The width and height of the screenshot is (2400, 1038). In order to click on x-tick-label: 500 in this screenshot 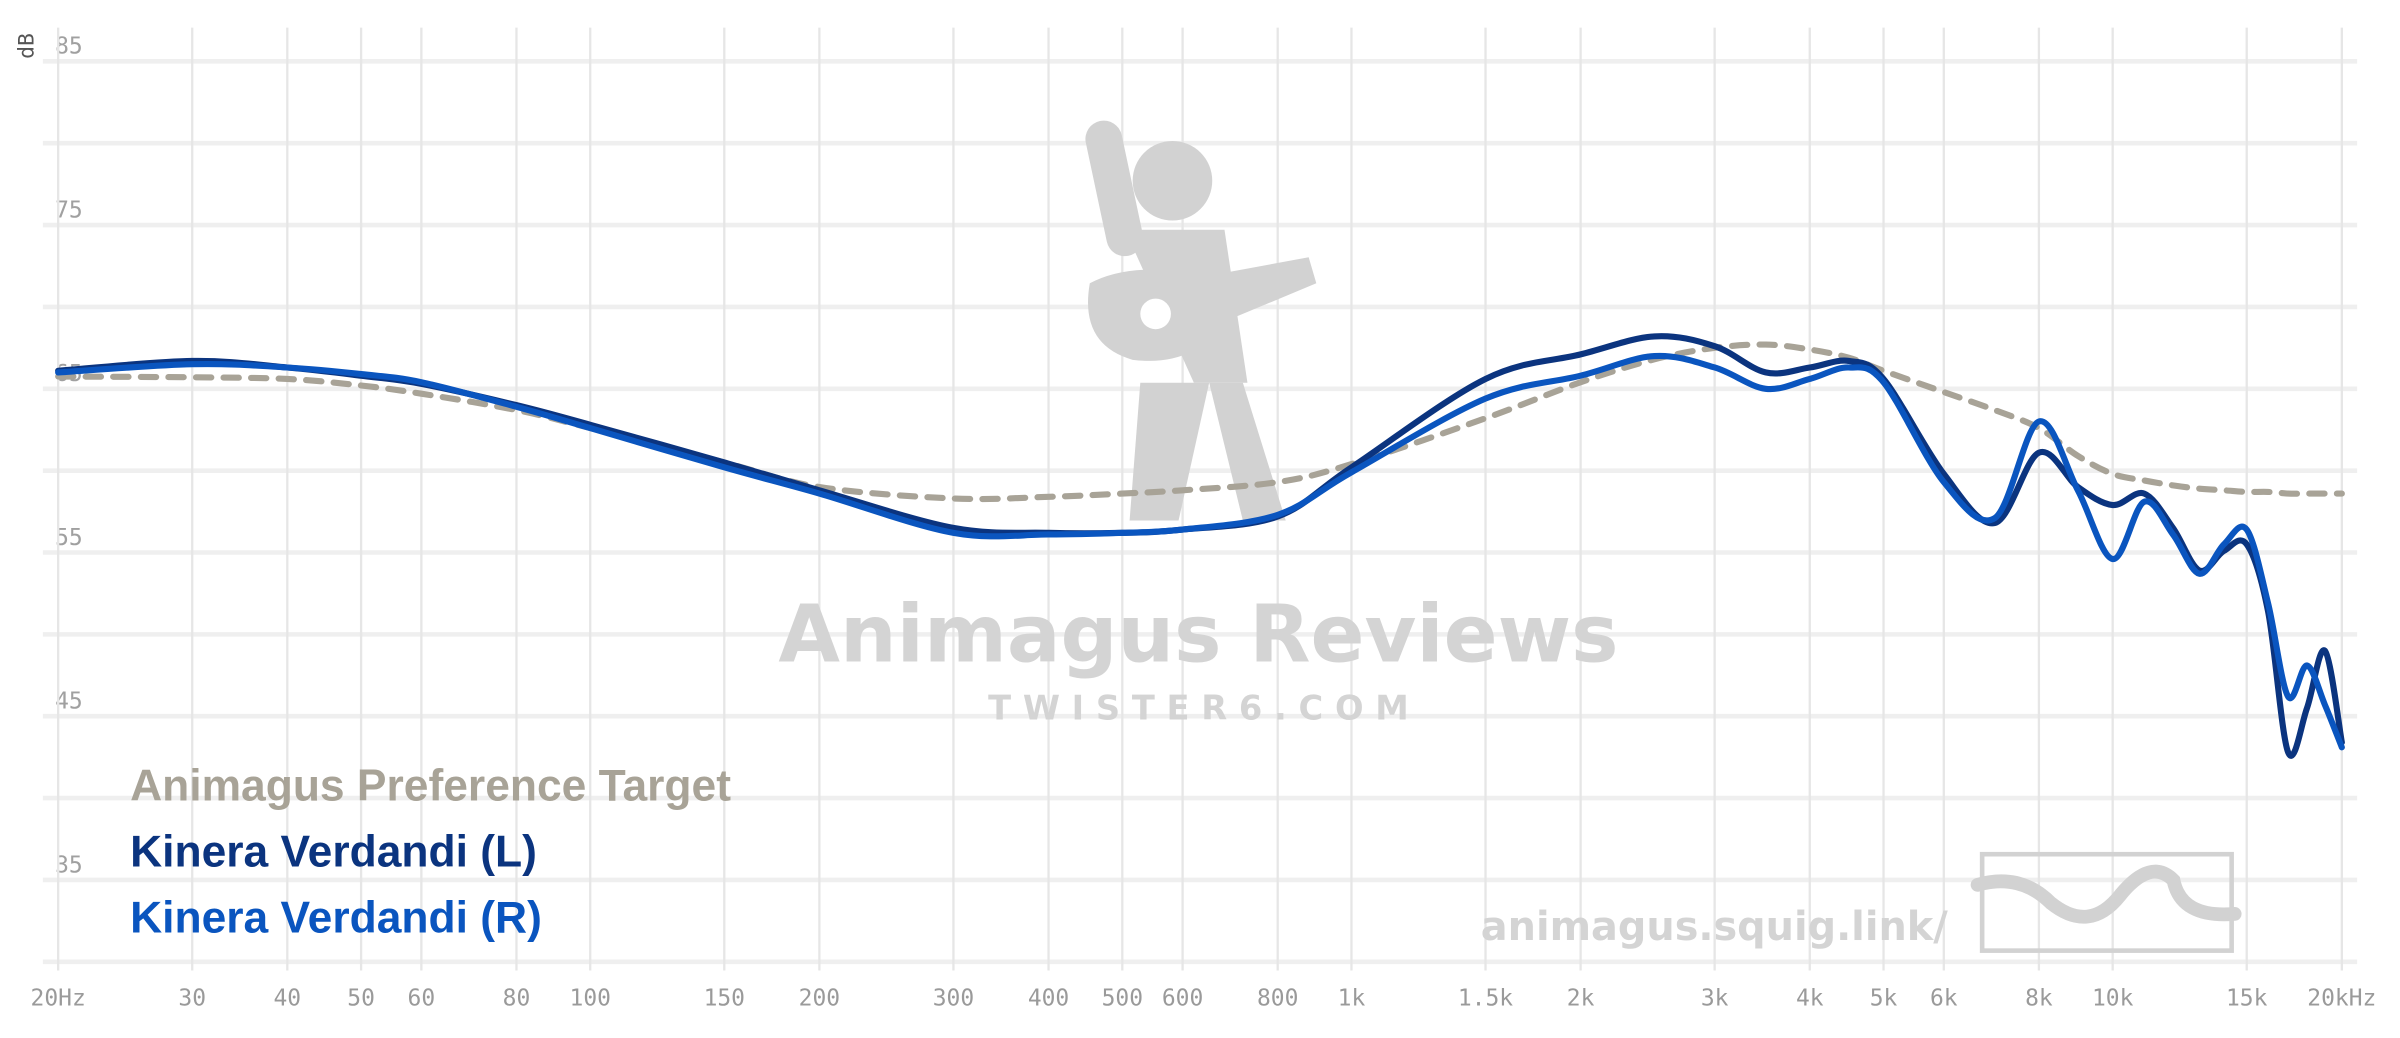, I will do `click(1122, 999)`.